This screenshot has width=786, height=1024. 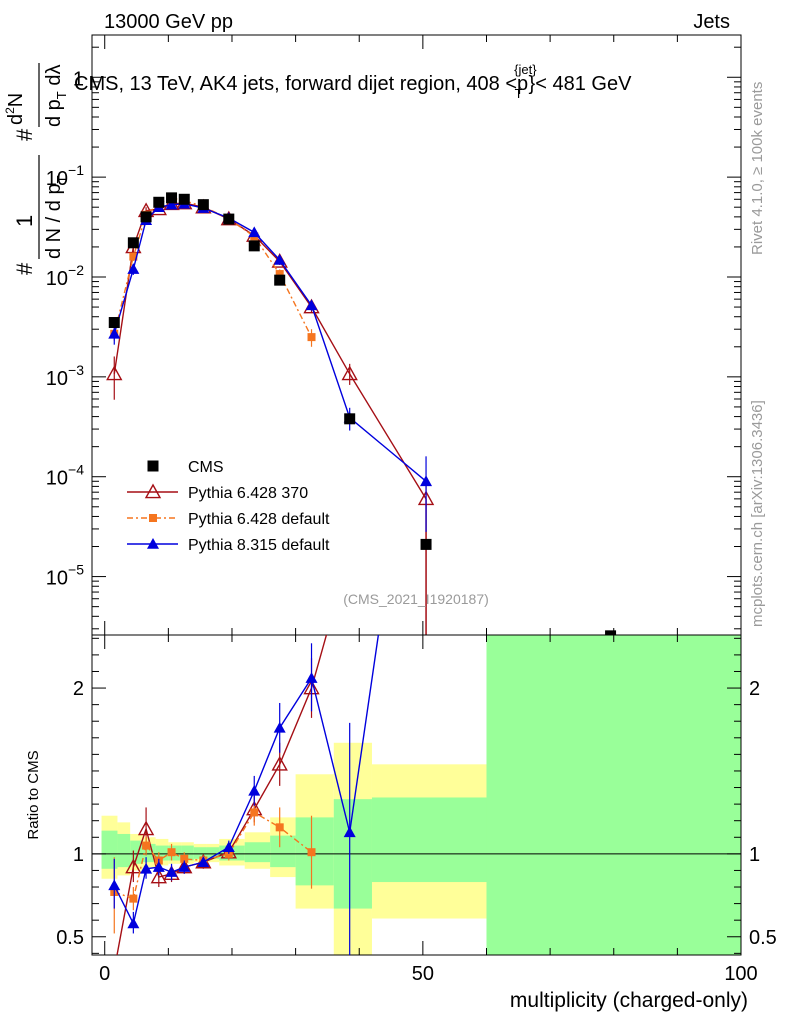 I want to click on lower-y-tick-label: 0.5, so click(x=70, y=938).